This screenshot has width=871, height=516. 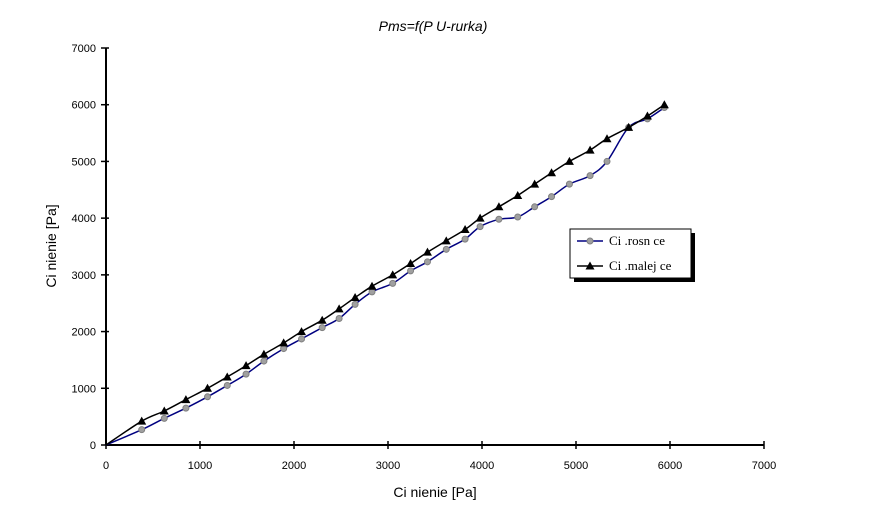 I want to click on x-tick-label: 2000, so click(x=294, y=466).